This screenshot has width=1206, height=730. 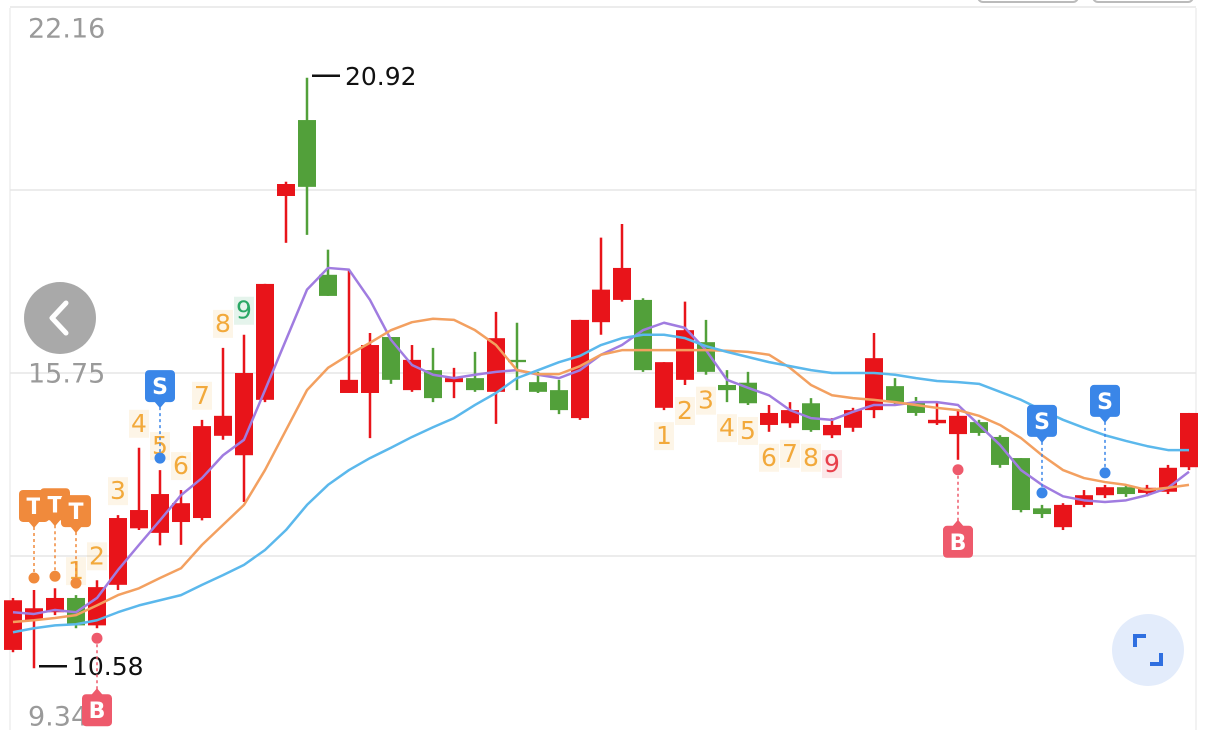 I want to click on y-tick-label: 15.75, so click(x=66, y=374).